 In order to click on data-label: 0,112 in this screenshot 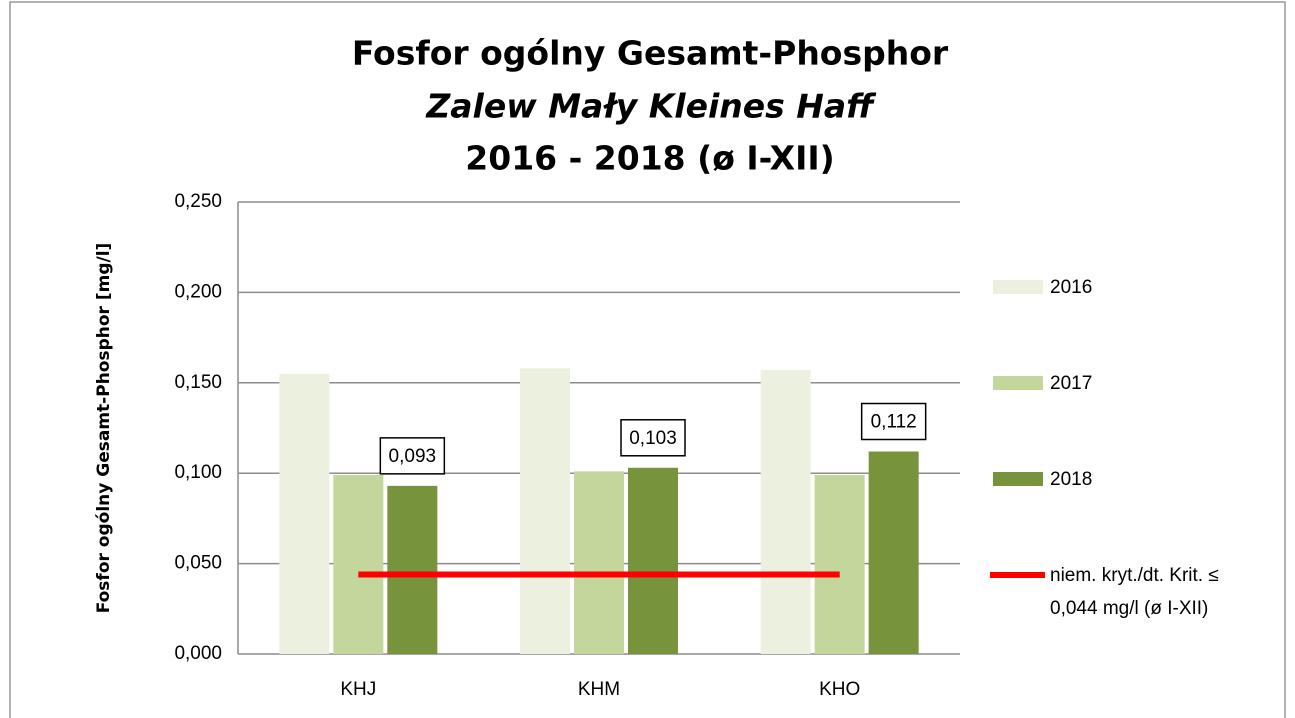, I will do `click(894, 422)`.